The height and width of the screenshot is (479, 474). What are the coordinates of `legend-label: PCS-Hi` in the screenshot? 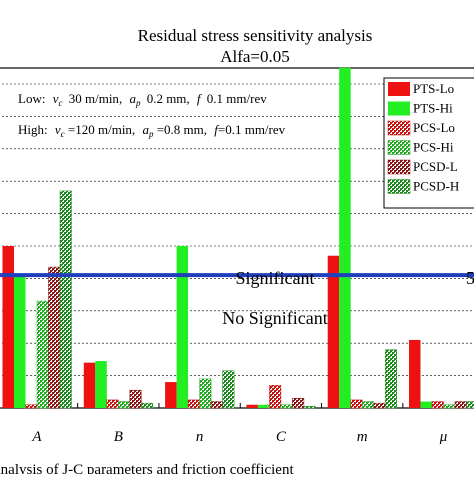 It's located at (433, 147).